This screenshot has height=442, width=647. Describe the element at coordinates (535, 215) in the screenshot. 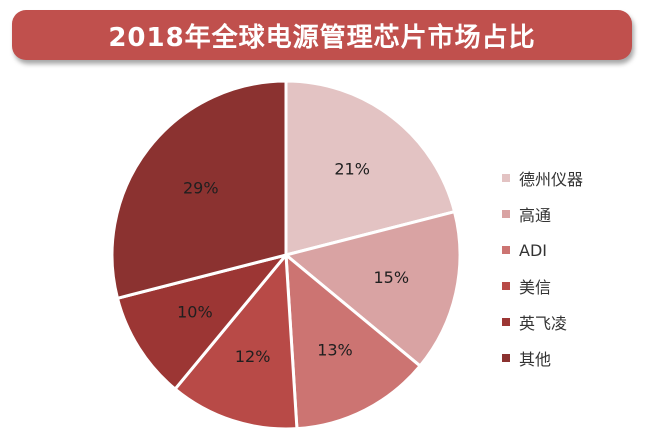

I see `legend-label: 高通` at that location.